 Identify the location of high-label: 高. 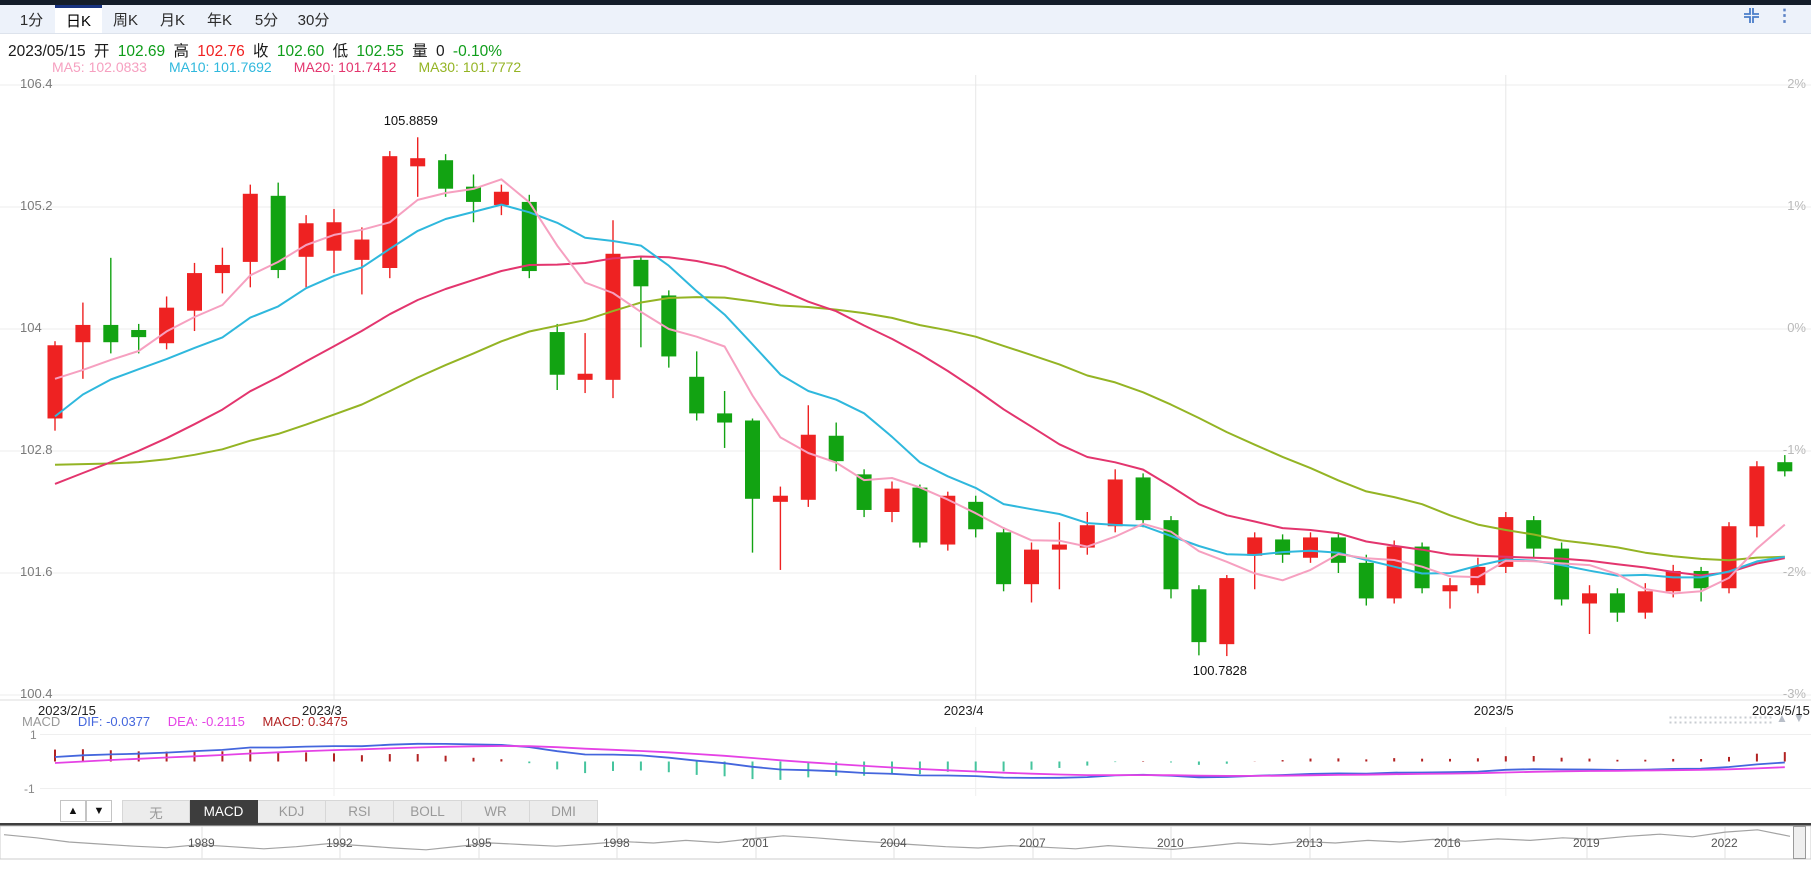
(181, 51).